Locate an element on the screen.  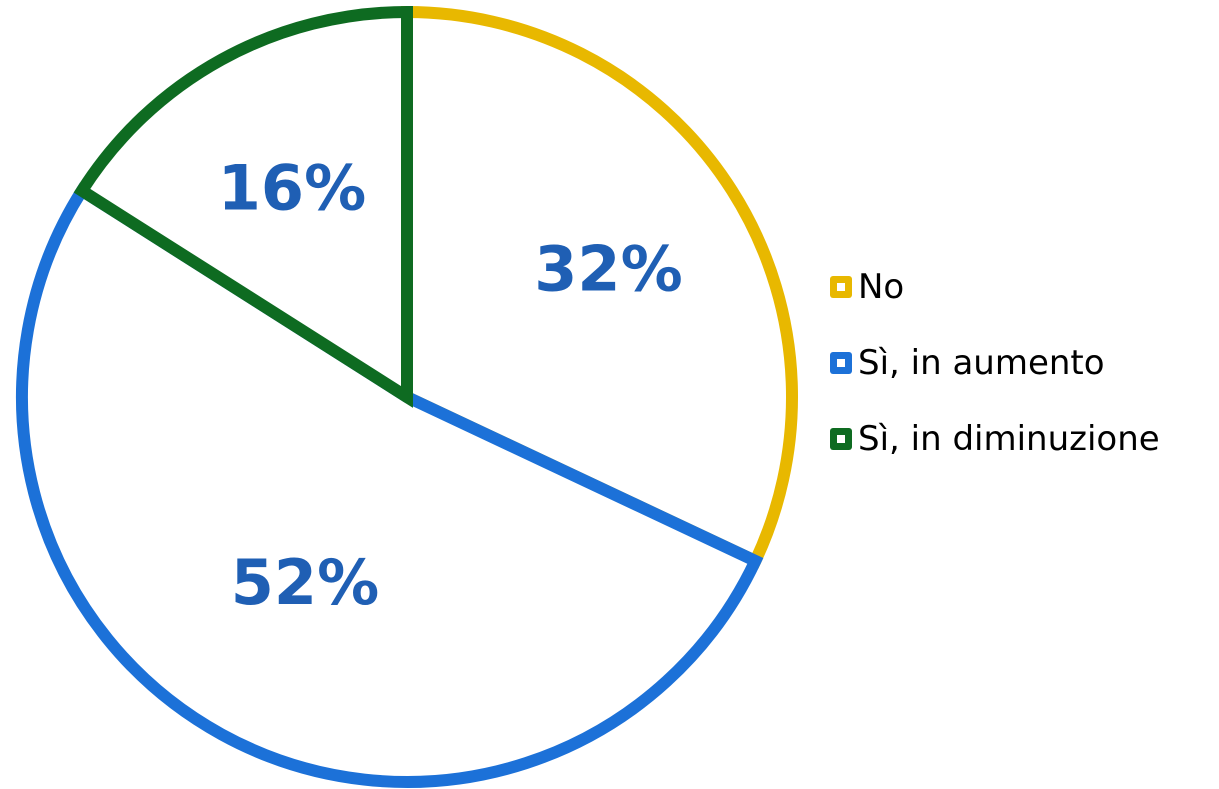
legend-label-no: No is located at coordinates (881, 287).